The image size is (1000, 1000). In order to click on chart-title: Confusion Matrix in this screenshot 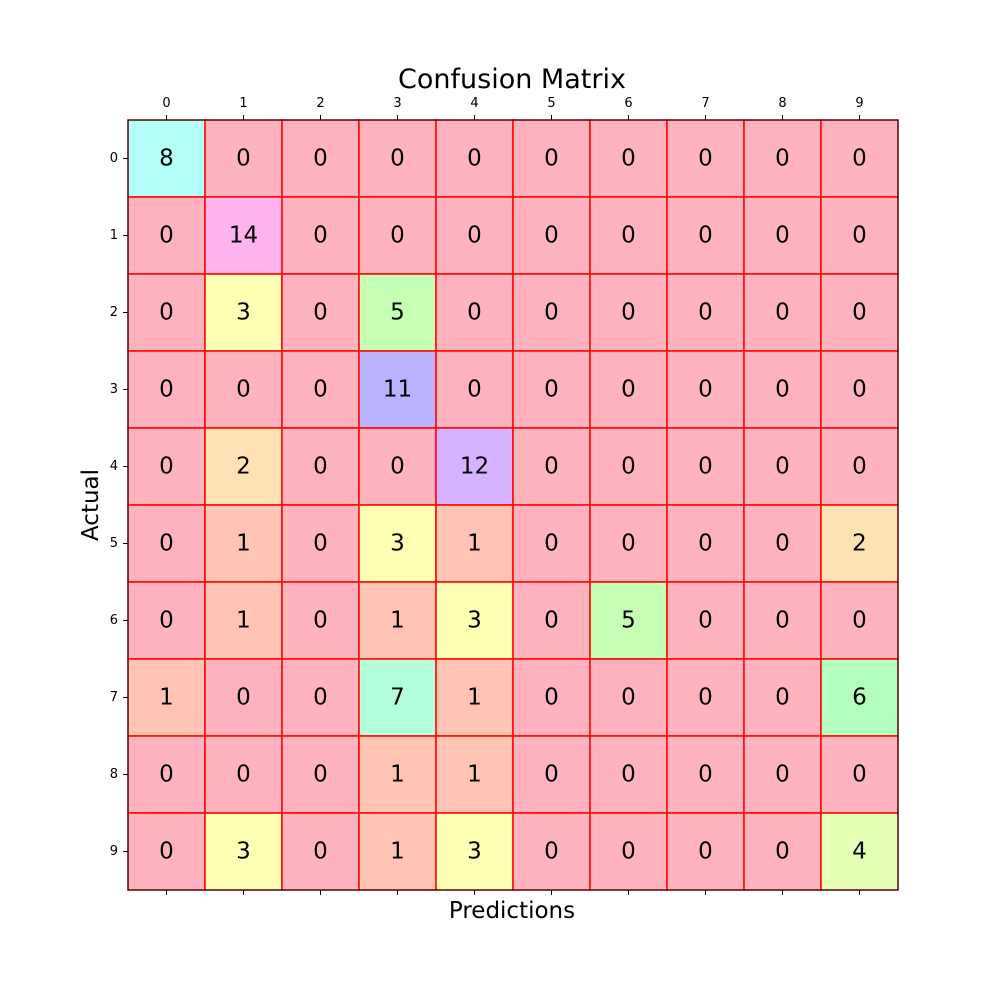, I will do `click(512, 79)`.